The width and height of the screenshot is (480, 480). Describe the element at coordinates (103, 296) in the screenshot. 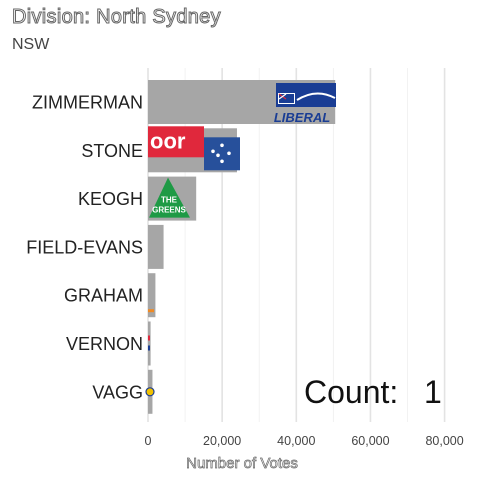

I see `category-label: GRAHAM` at that location.